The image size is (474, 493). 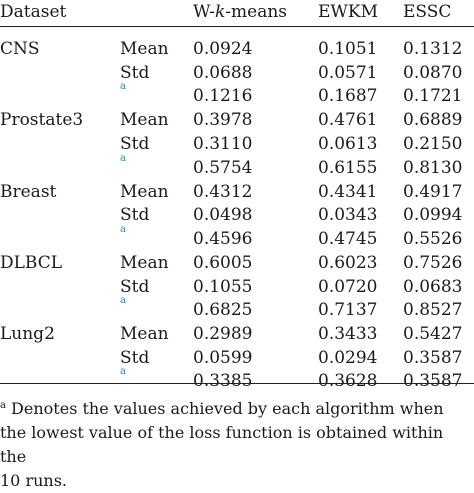 I want to click on value-cell: 0.2150, so click(x=433, y=143).